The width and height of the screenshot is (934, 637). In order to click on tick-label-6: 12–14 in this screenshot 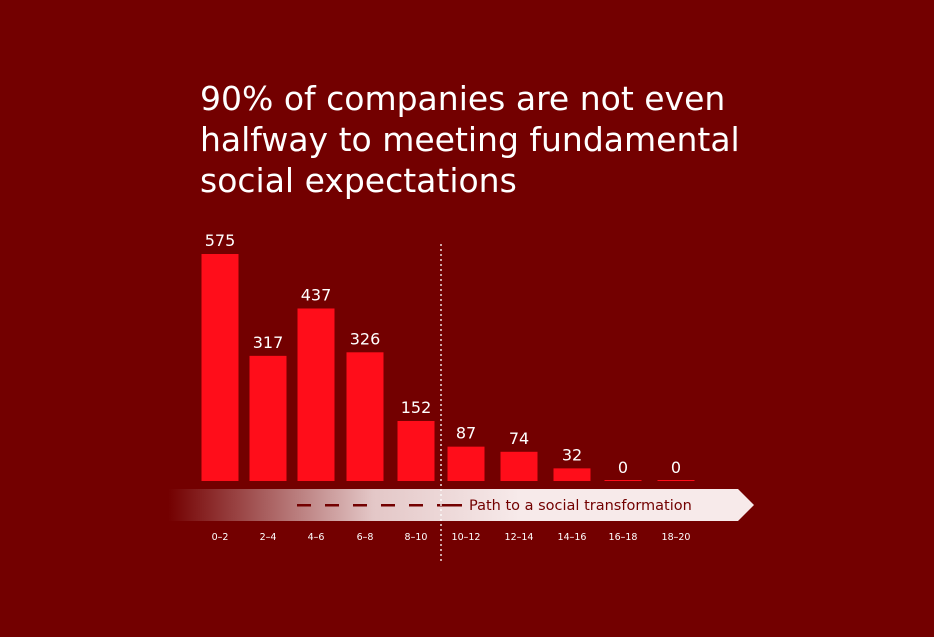, I will do `click(519, 537)`.